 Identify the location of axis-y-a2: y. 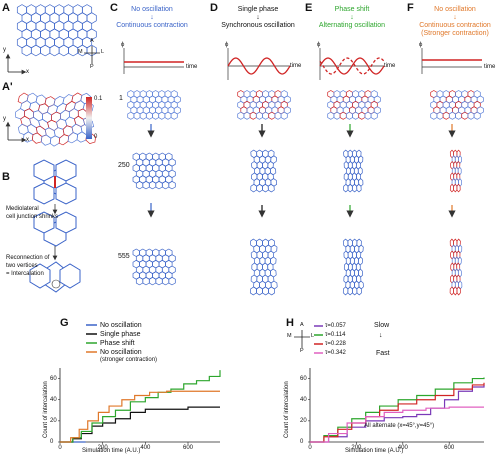
(4, 119).